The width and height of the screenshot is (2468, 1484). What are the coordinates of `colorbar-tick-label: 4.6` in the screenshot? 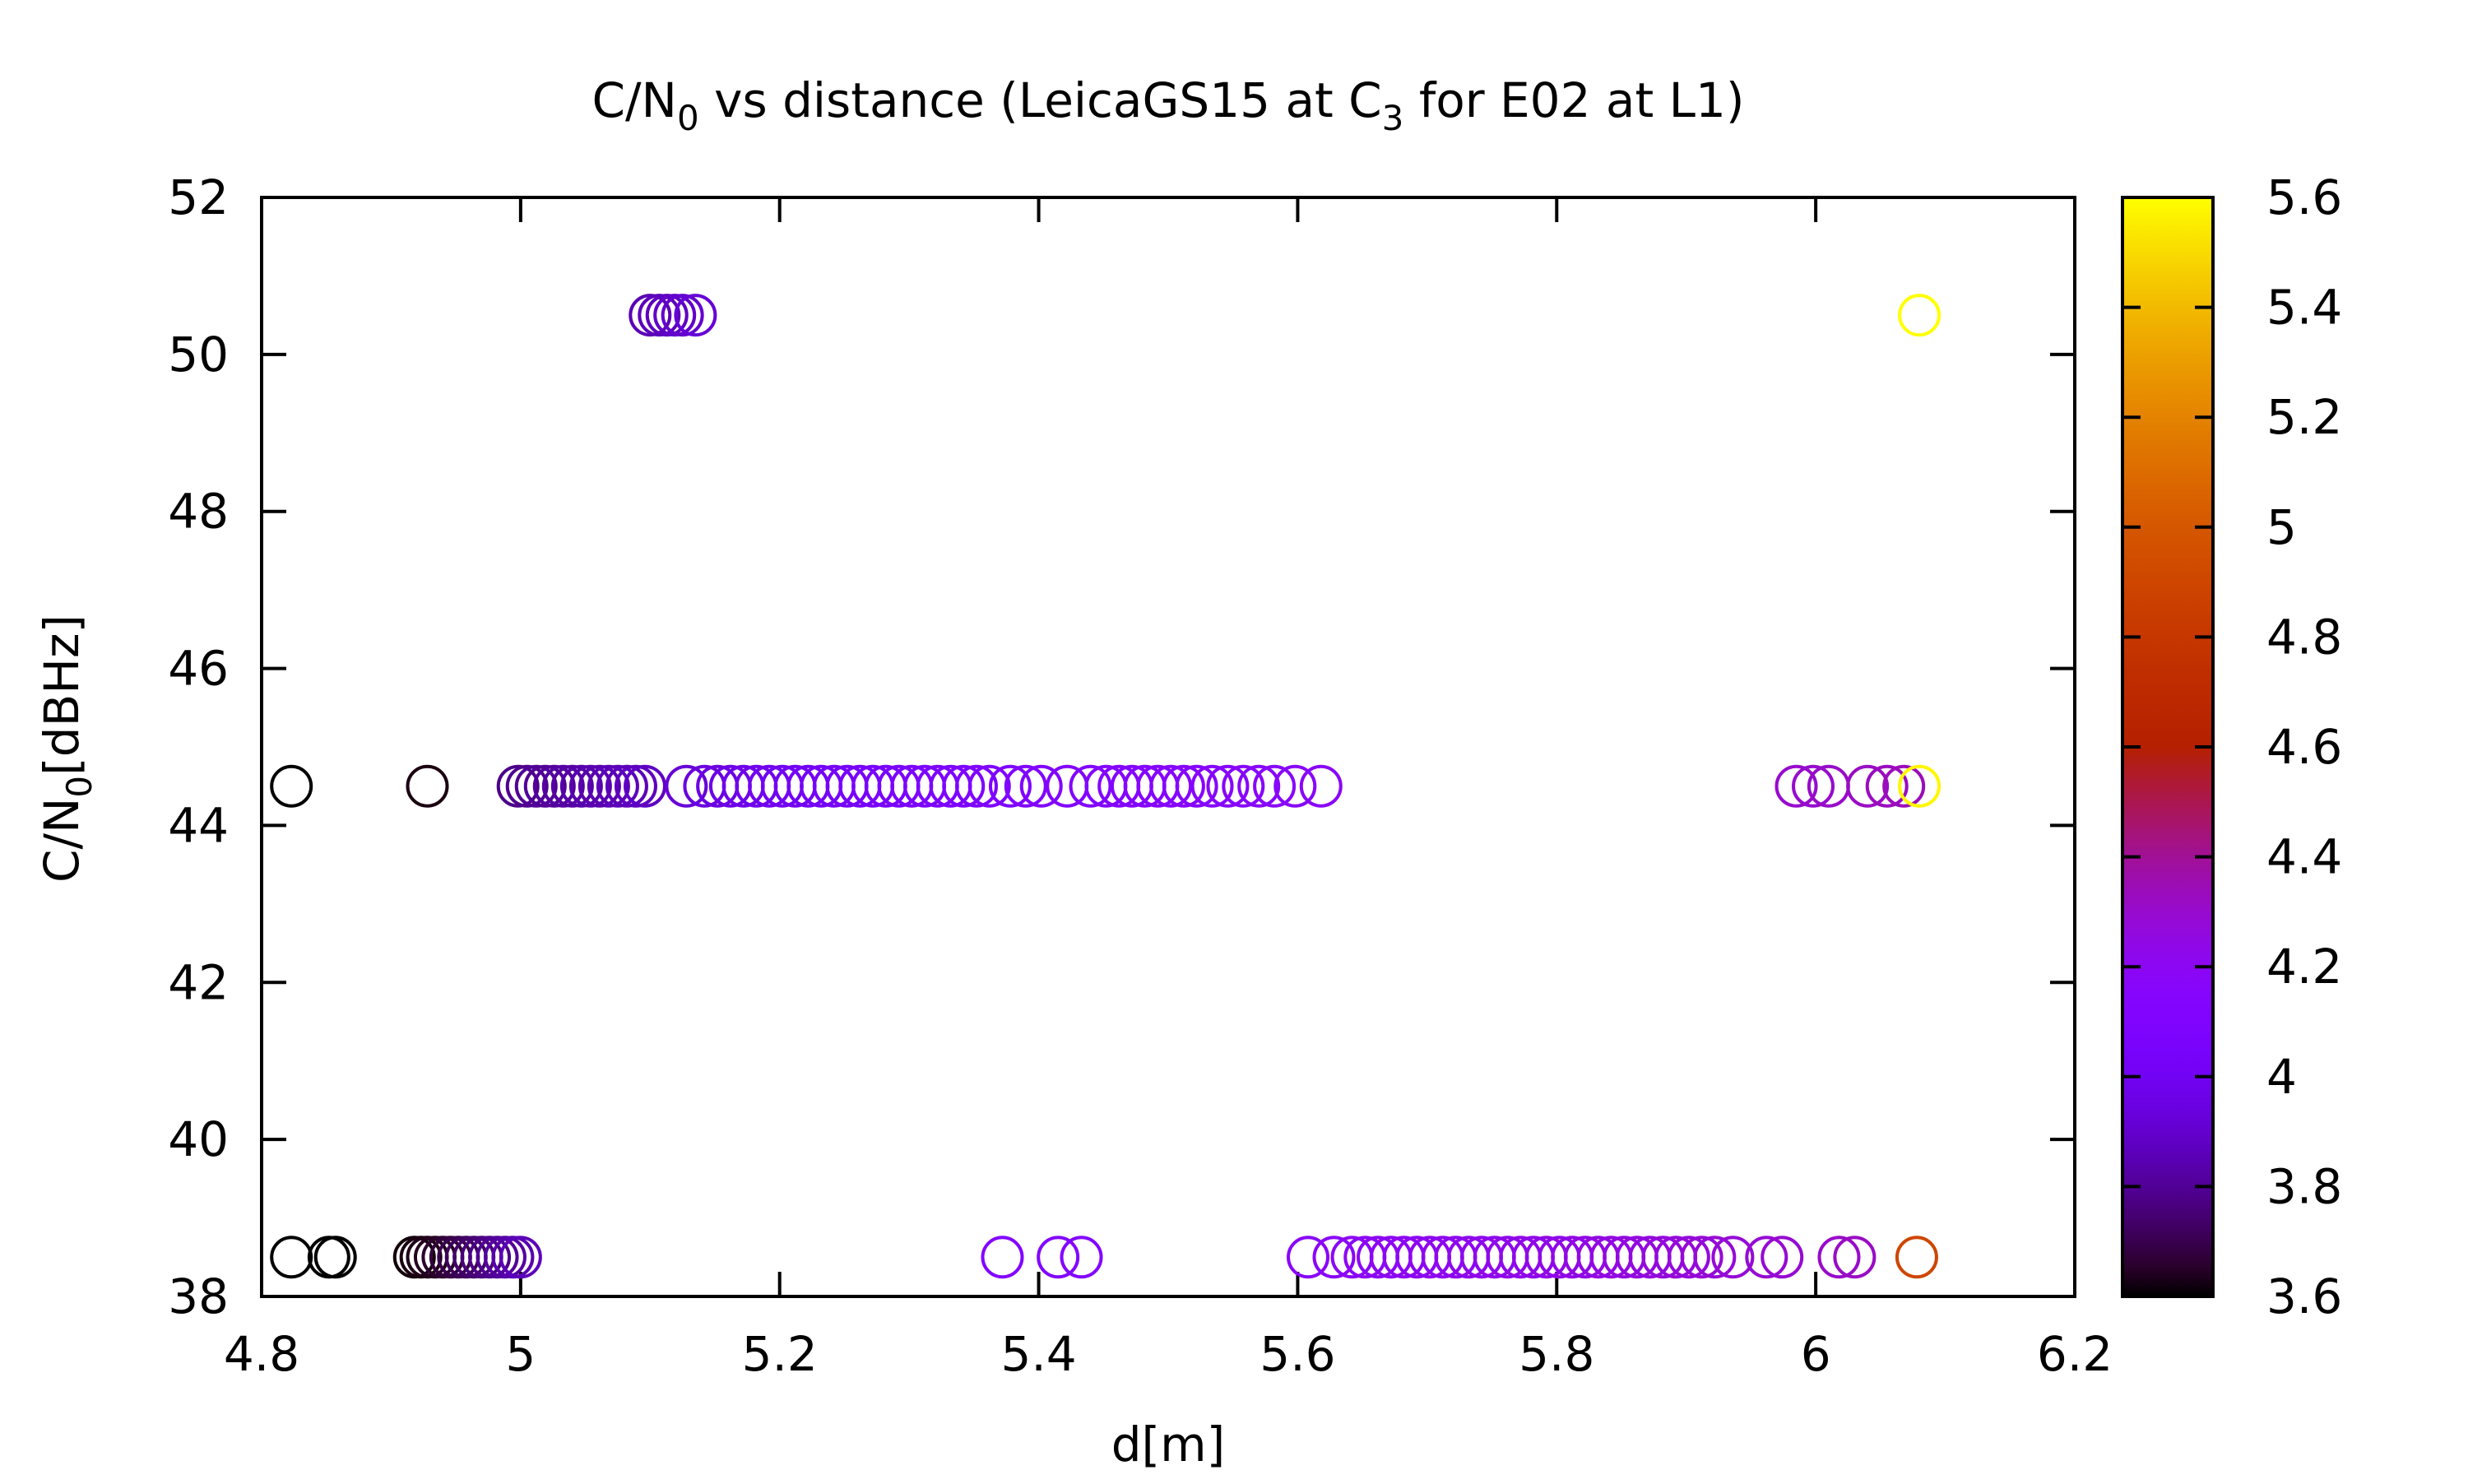 It's located at (2304, 747).